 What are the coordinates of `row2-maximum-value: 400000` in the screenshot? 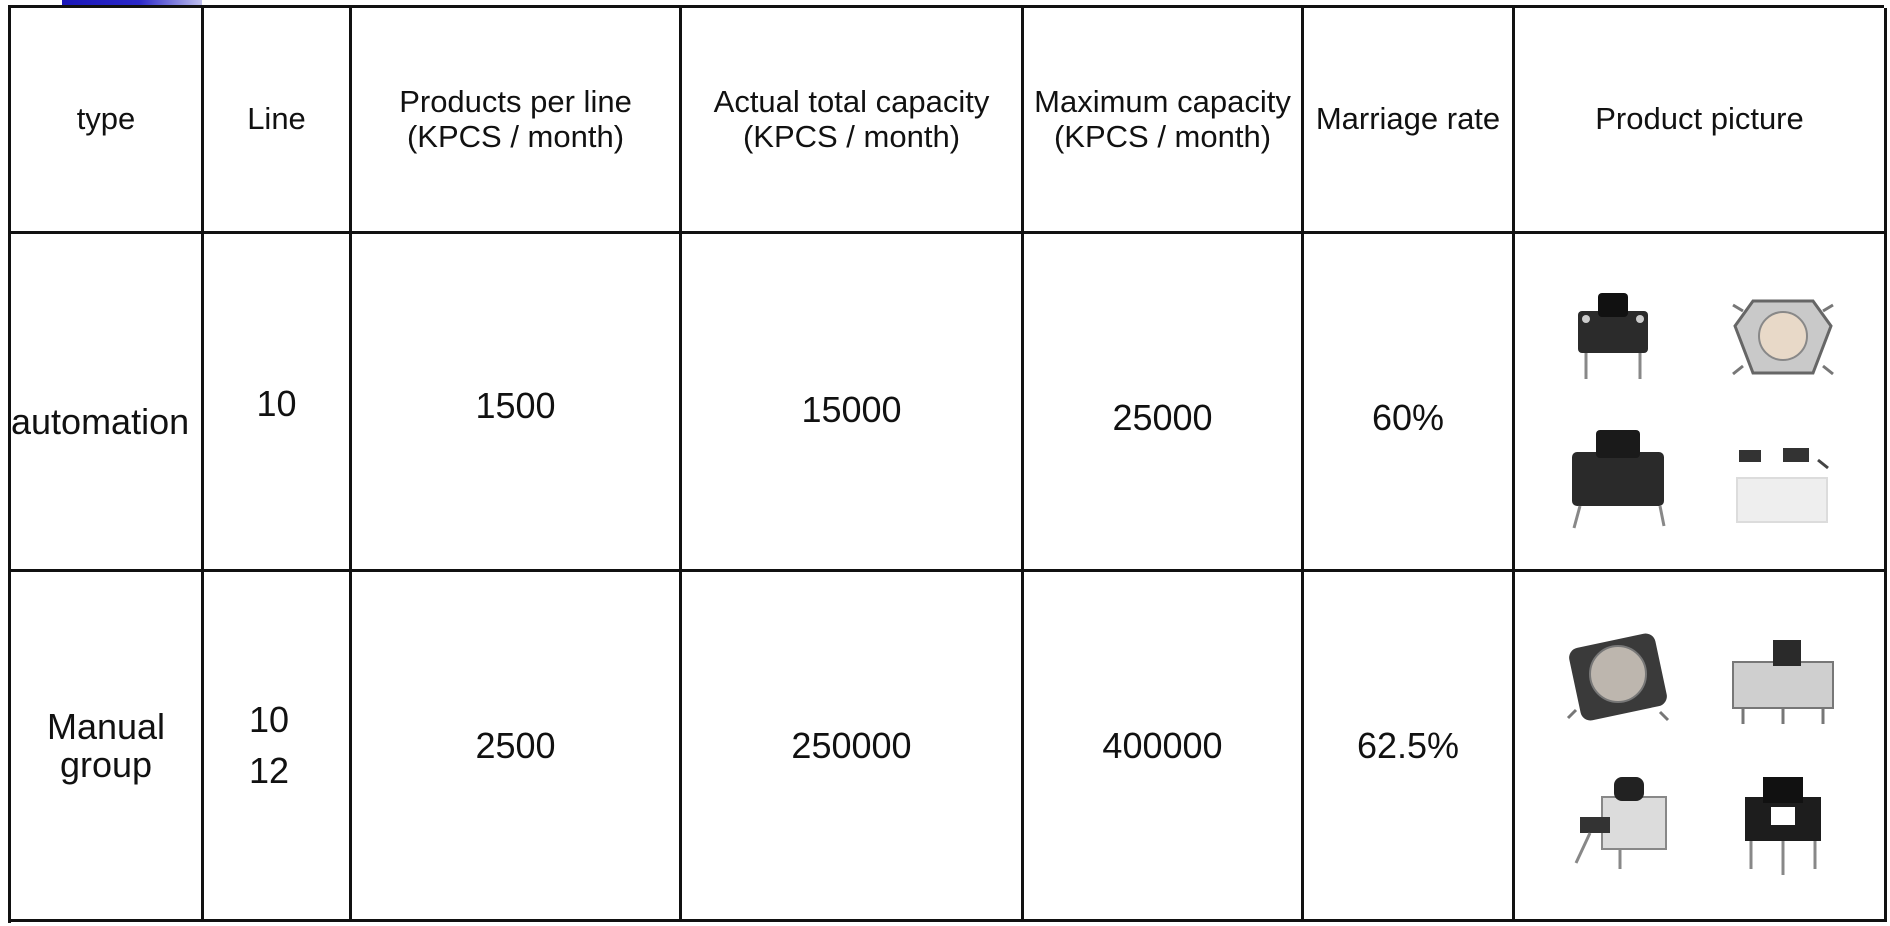 It's located at (1162, 745).